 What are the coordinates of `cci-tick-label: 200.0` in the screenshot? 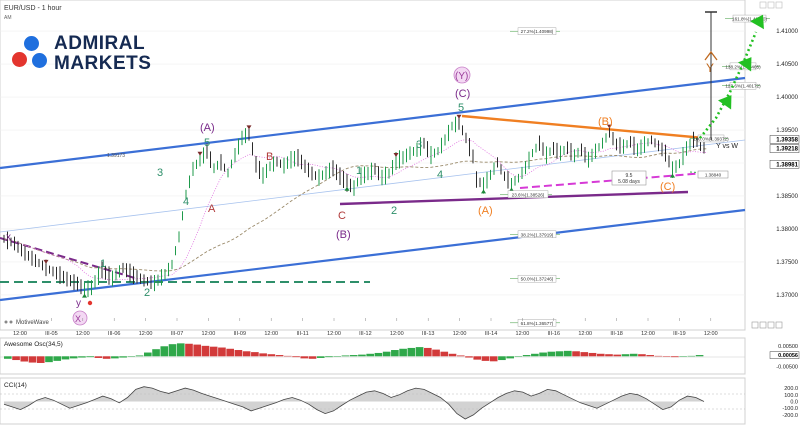 It's located at (791, 389).